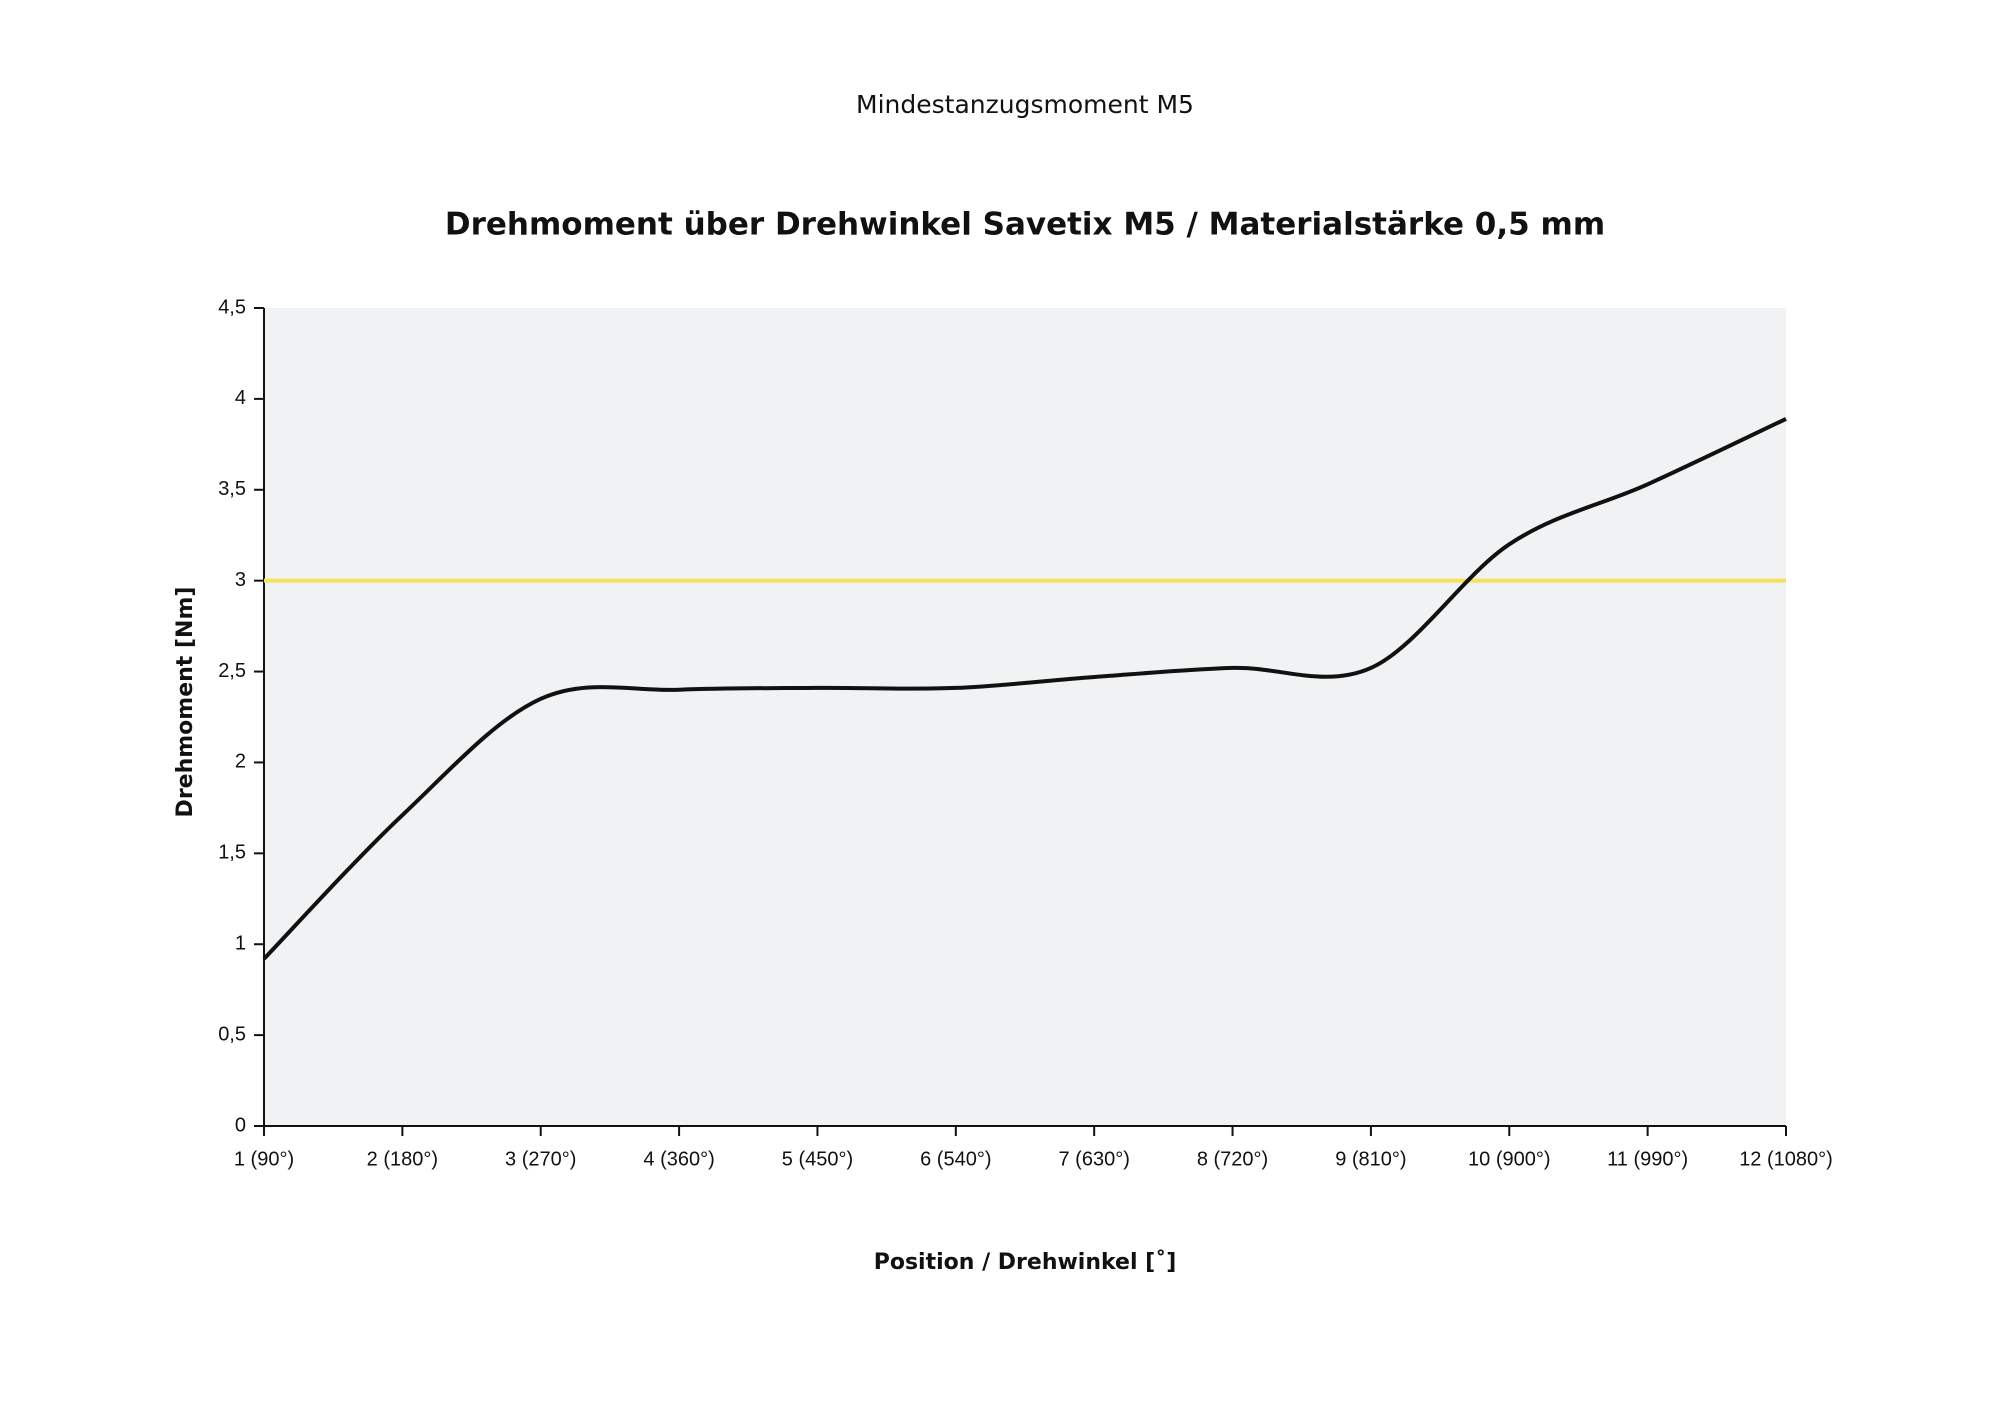 Image resolution: width=2000 pixels, height=1414 pixels. I want to click on x-tick-label: 2 (180°), so click(402, 1159).